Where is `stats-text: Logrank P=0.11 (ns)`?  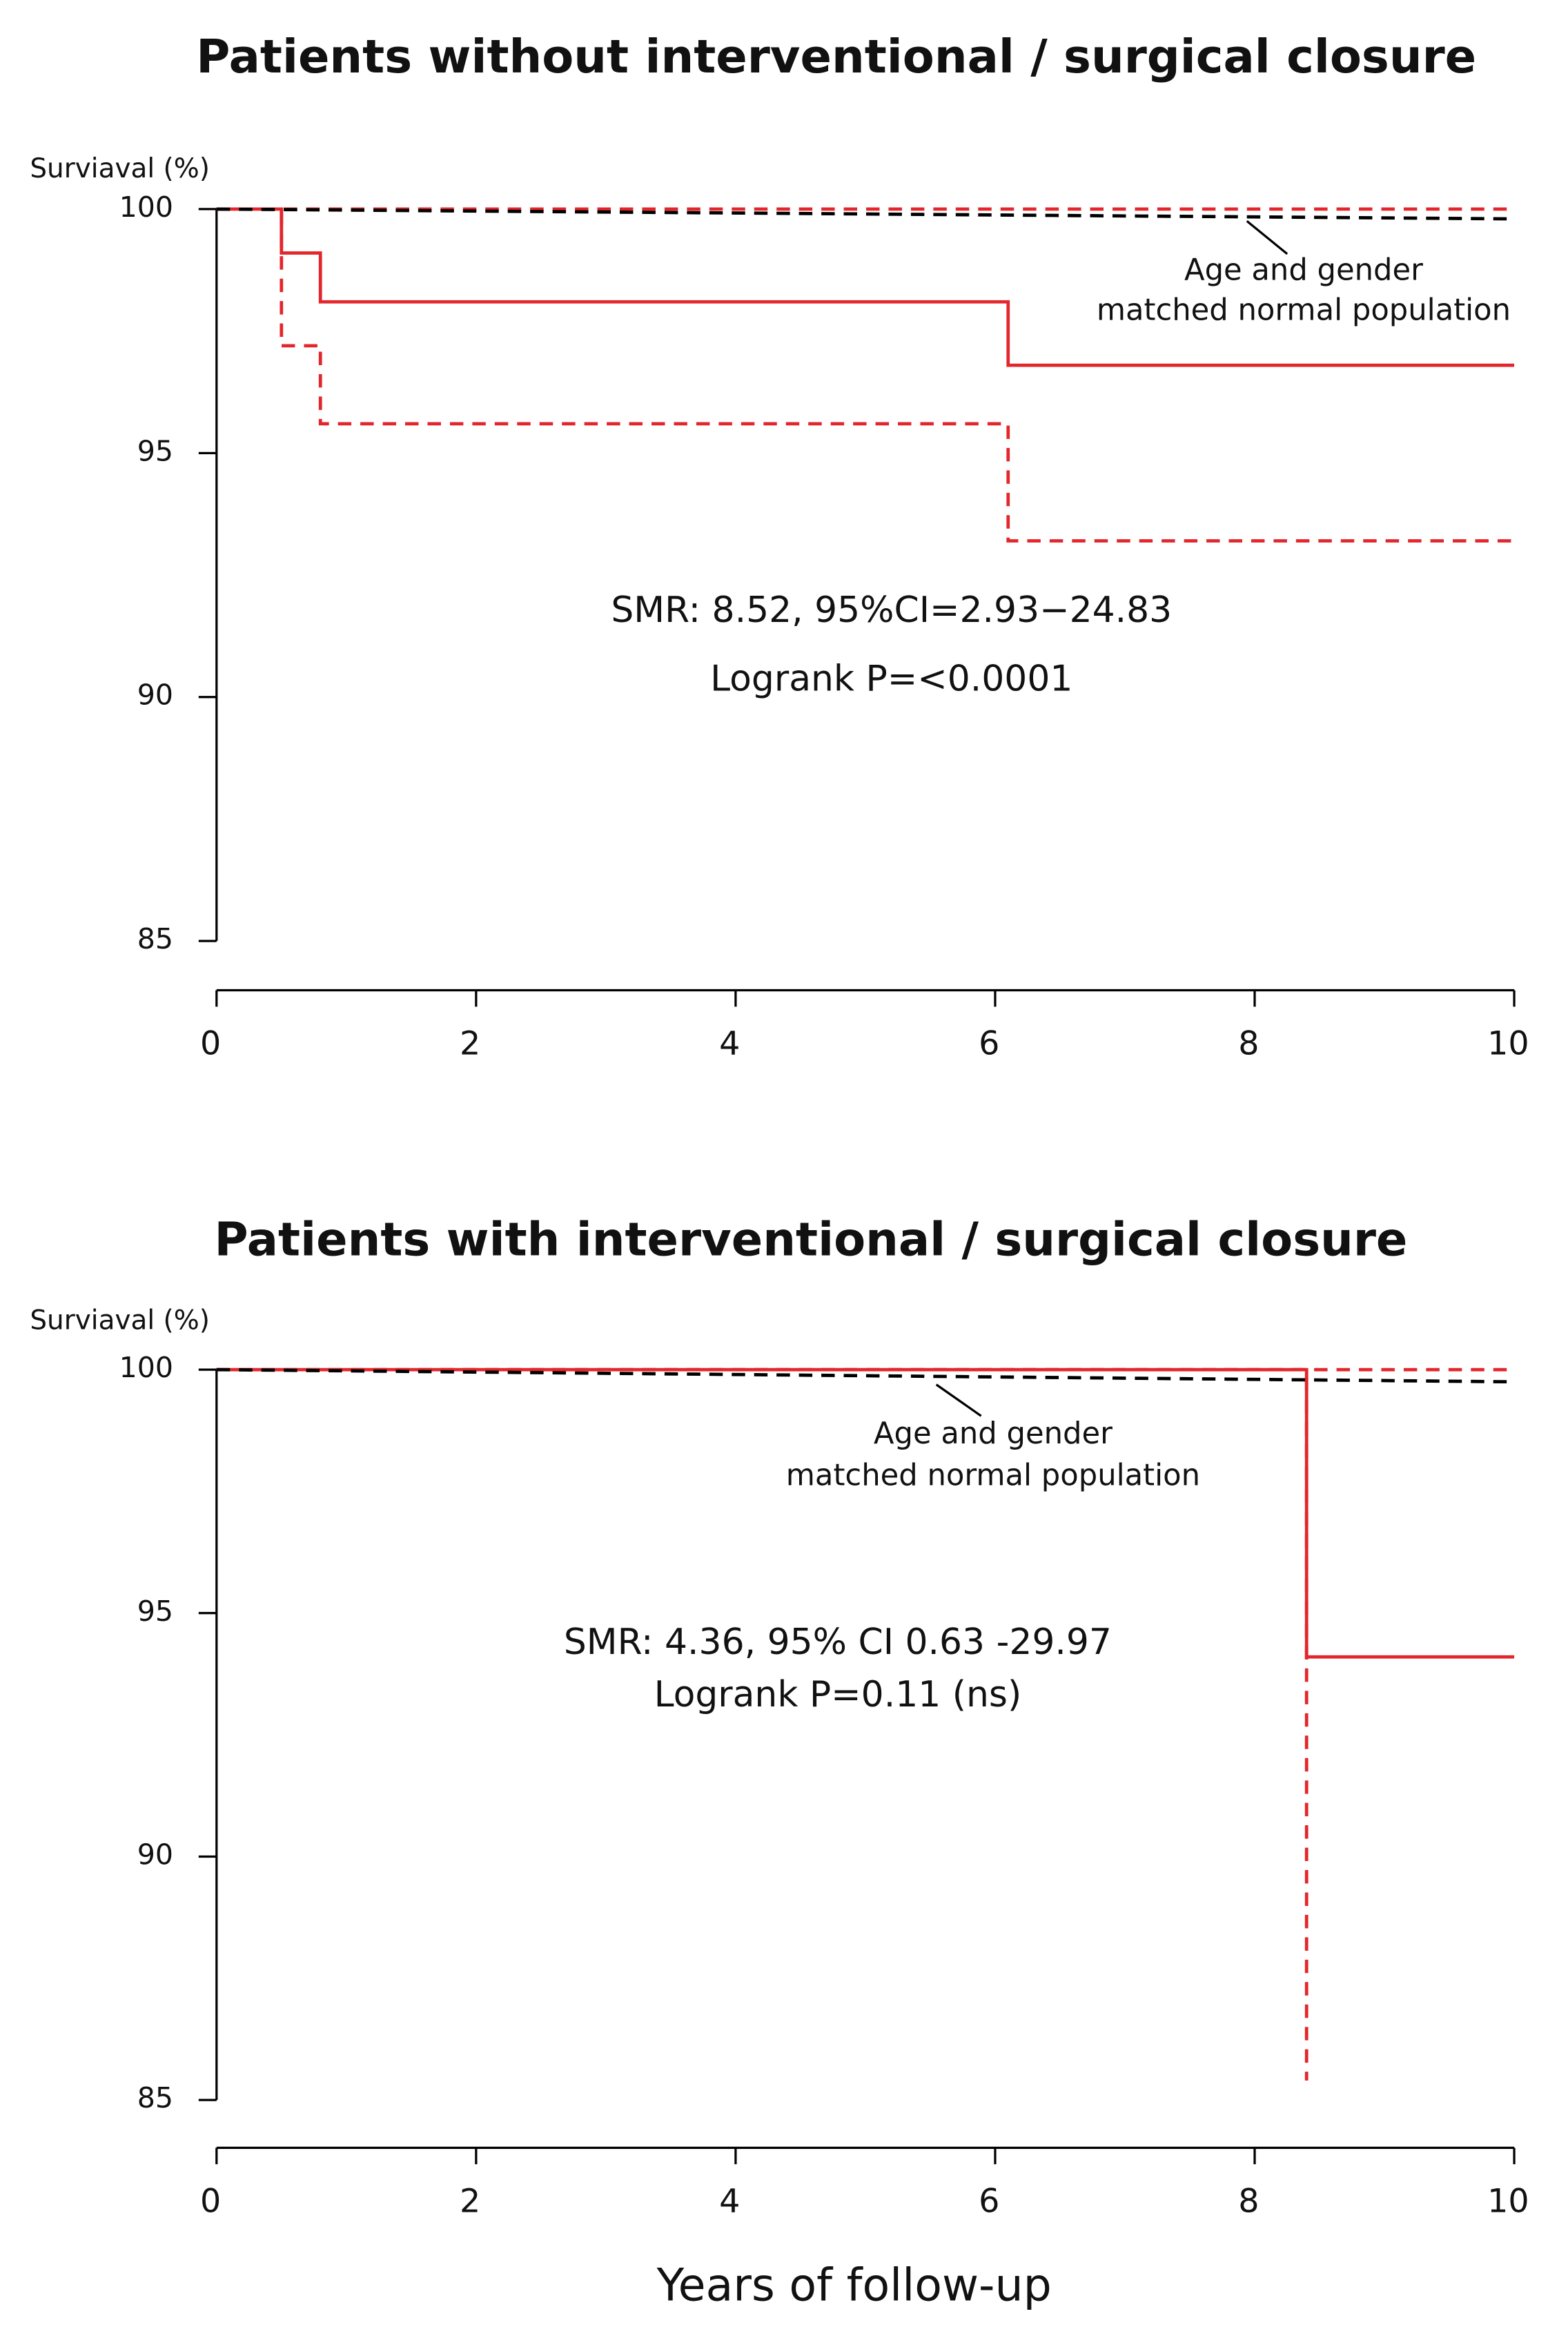 stats-text: Logrank P=0.11 (ns) is located at coordinates (838, 1694).